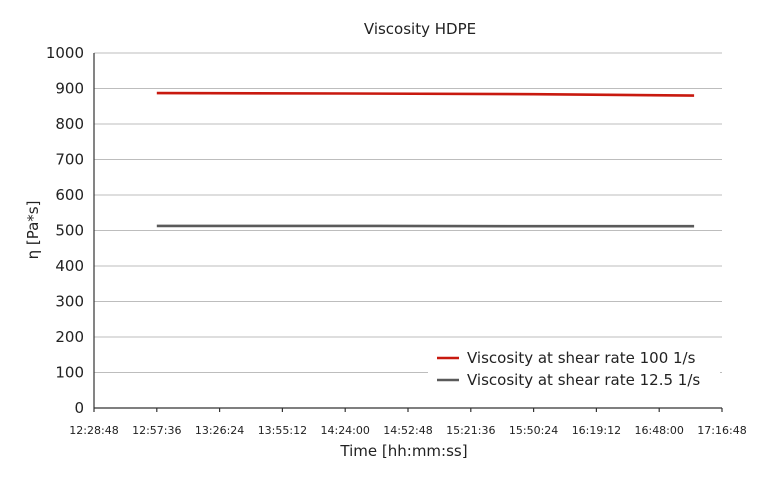  Describe the element at coordinates (344, 430) in the screenshot. I see `x-tick-label: 14:24:00` at that location.